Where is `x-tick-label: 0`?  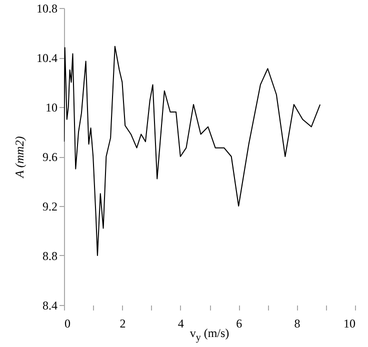
x-tick-label: 0 is located at coordinates (67, 323).